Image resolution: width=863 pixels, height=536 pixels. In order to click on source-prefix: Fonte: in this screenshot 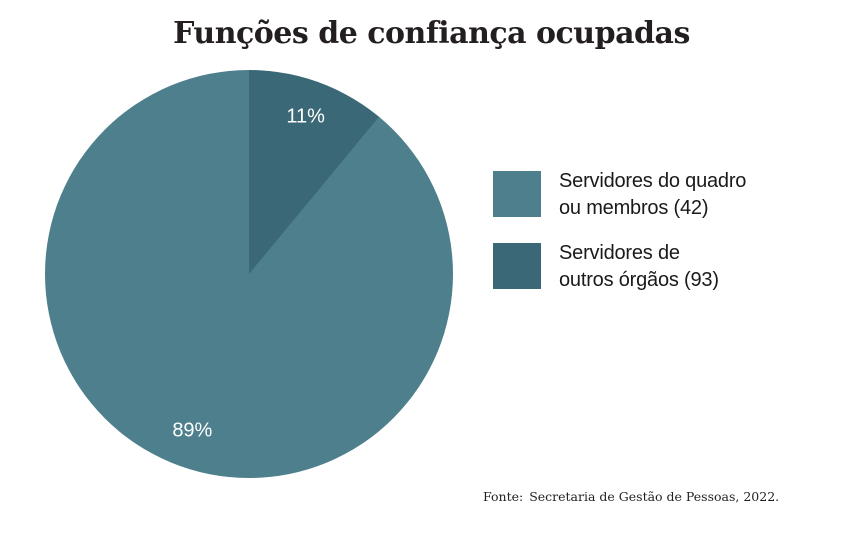, I will do `click(503, 496)`.